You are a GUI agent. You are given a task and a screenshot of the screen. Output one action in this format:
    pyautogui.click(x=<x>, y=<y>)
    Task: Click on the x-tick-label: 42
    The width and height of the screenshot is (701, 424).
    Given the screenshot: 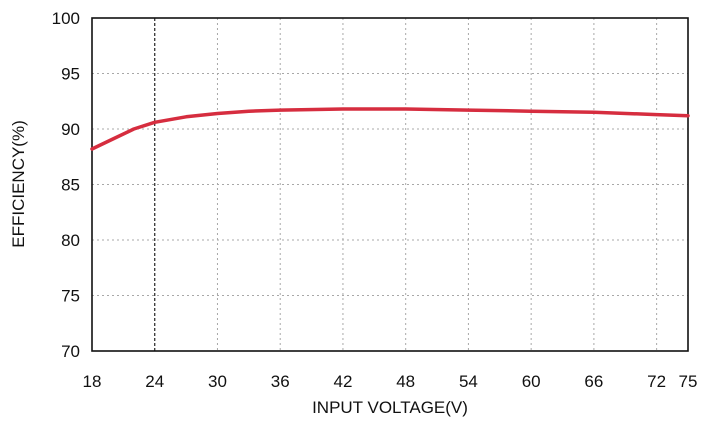 What is the action you would take?
    pyautogui.click(x=342, y=381)
    